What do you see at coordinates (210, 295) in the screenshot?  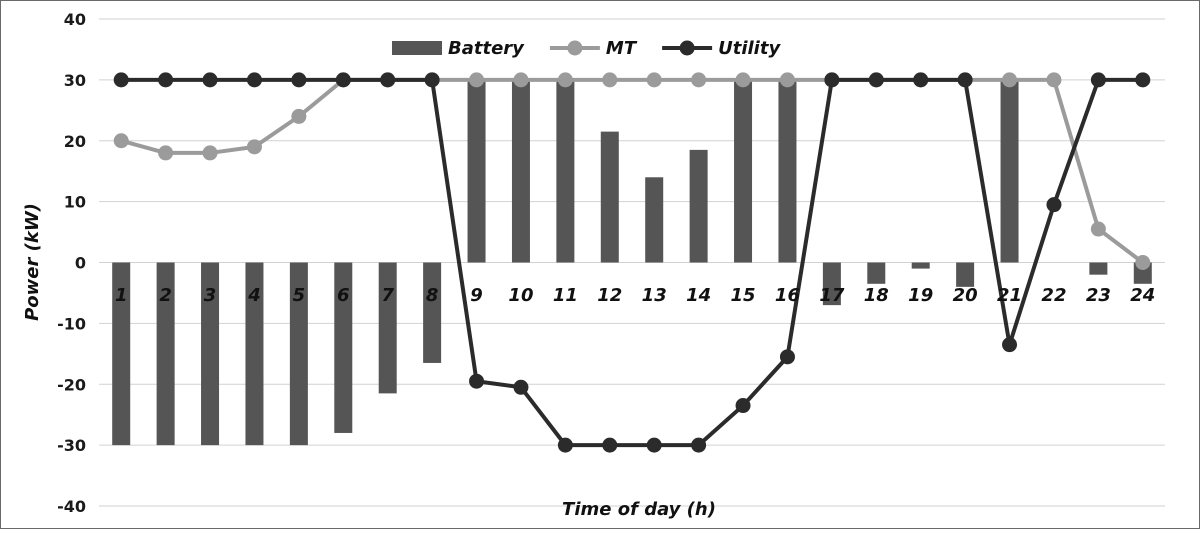 I see `x-category-label: 3` at bounding box center [210, 295].